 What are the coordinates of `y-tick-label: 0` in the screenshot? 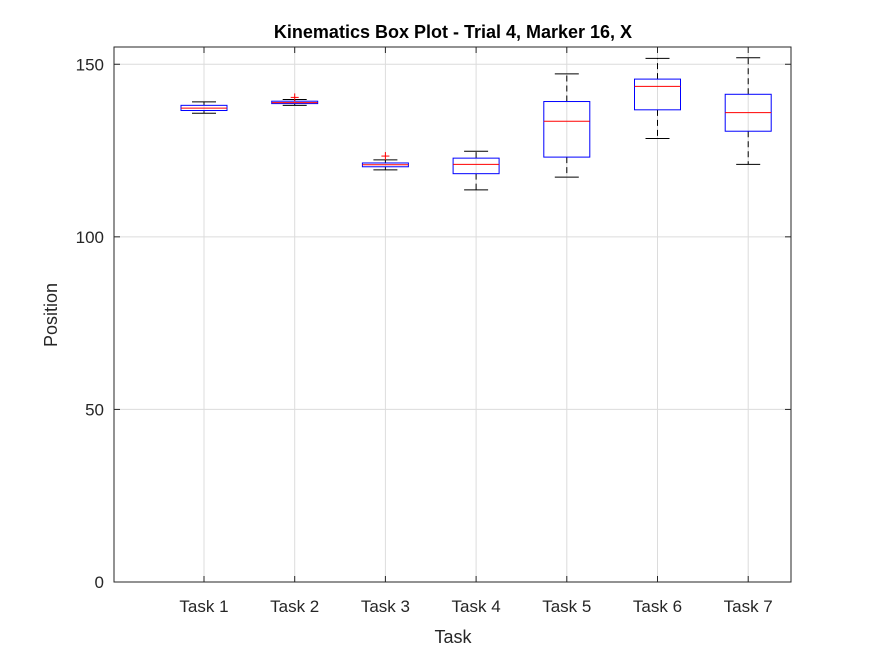 It's located at (99, 582).